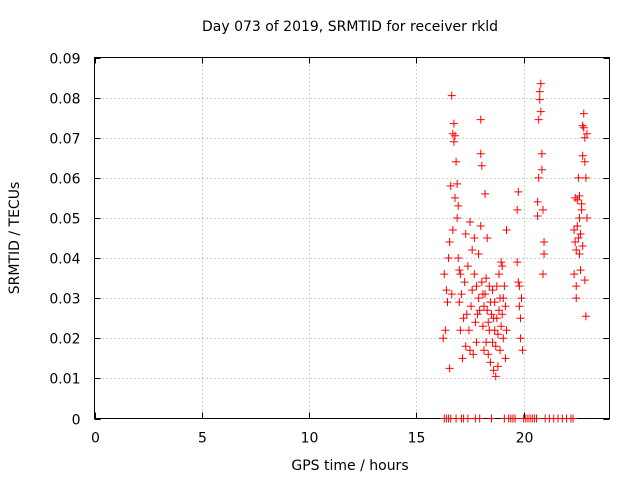 The width and height of the screenshot is (640, 480). What do you see at coordinates (15, 238) in the screenshot?
I see `y-axis-label: SRMTID / TECUs` at bounding box center [15, 238].